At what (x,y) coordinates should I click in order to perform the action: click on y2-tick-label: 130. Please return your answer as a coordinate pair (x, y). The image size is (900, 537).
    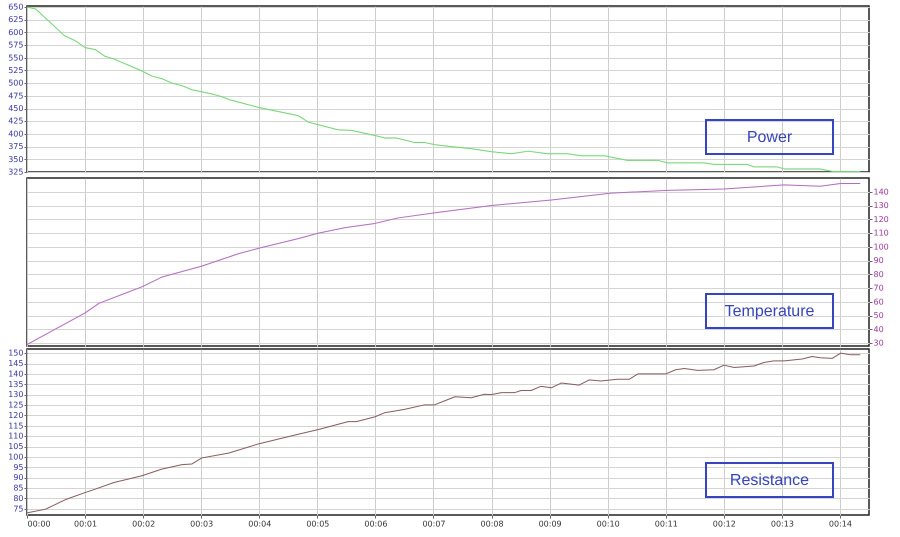
    Looking at the image, I should click on (881, 205).